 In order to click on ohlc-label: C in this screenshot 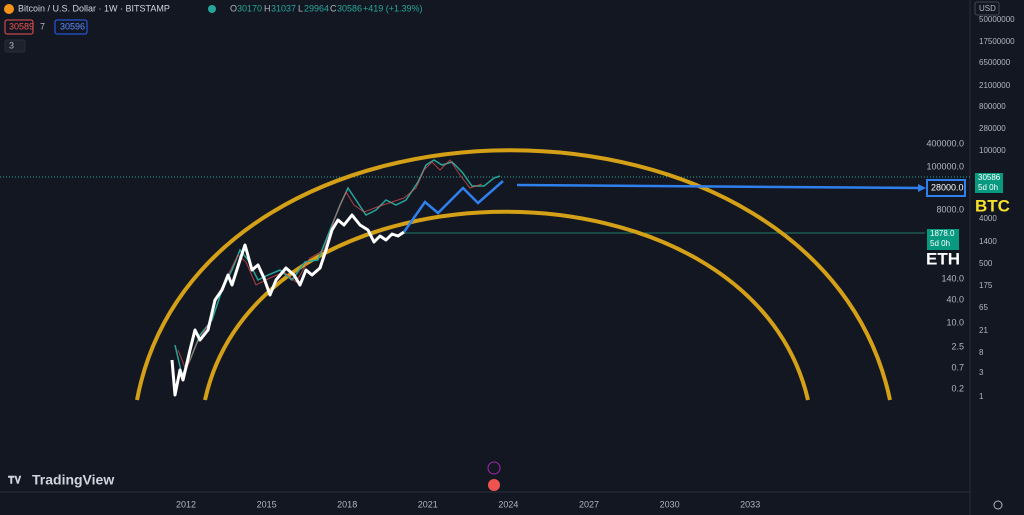, I will do `click(333, 8)`.